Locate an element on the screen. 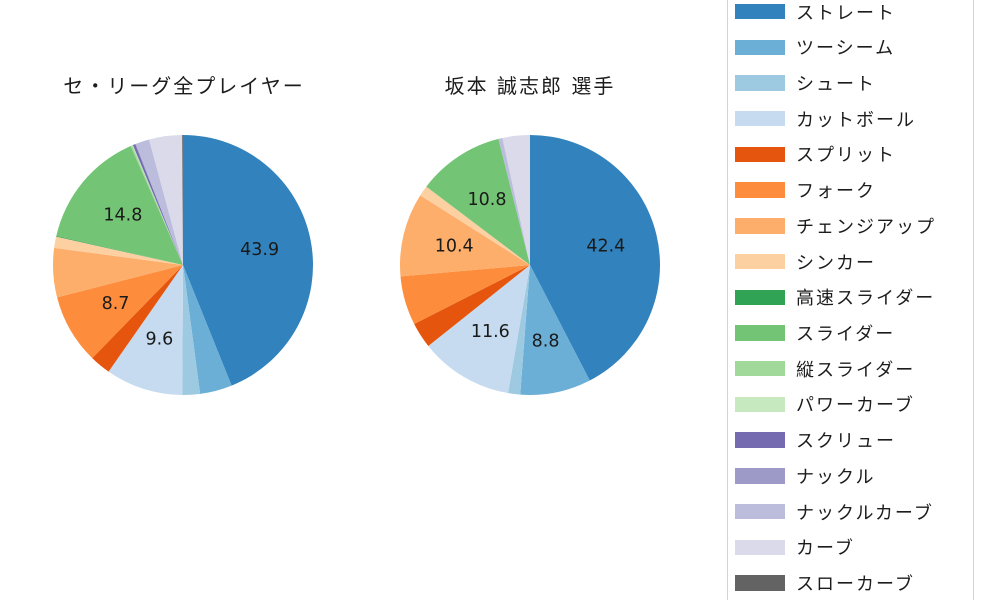  legend-label: スクリュー is located at coordinates (846, 442).